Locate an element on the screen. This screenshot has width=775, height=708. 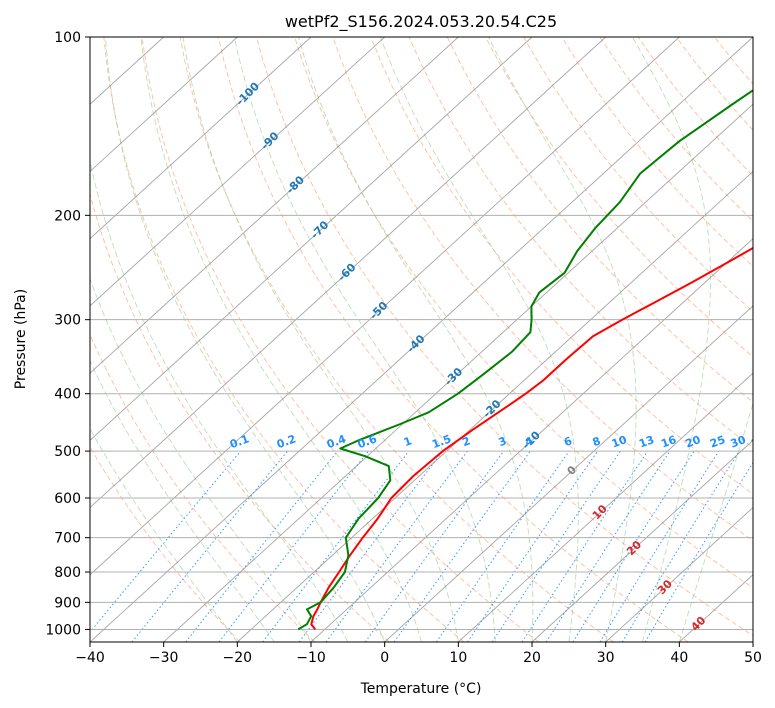
mixing-ratio-label: 2 is located at coordinates (467, 441).